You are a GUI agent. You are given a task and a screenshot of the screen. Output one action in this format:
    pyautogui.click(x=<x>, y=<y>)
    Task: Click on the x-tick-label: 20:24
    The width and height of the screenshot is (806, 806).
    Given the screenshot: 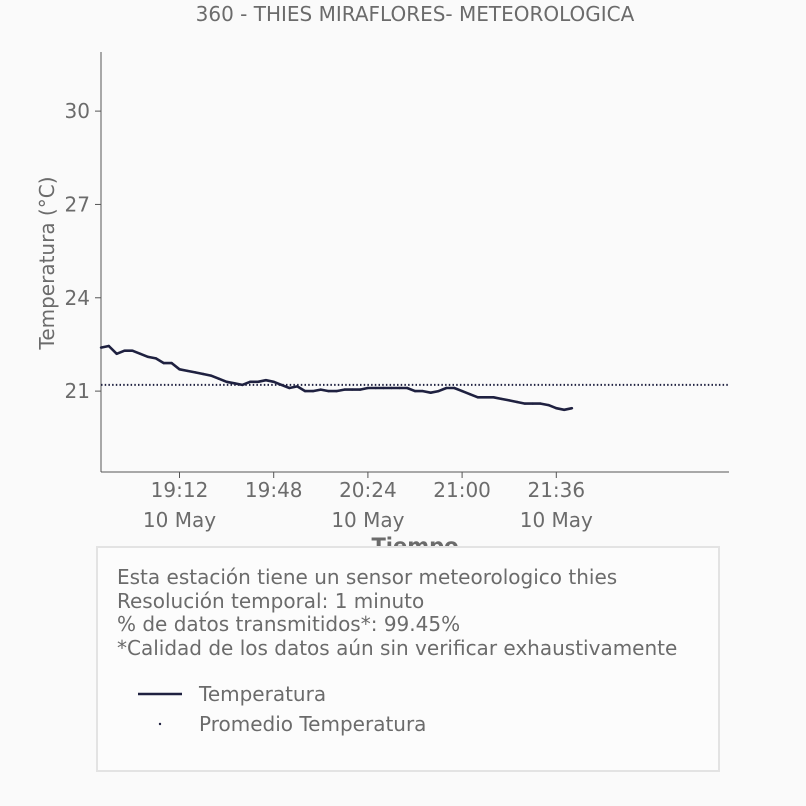 What is the action you would take?
    pyautogui.click(x=368, y=490)
    